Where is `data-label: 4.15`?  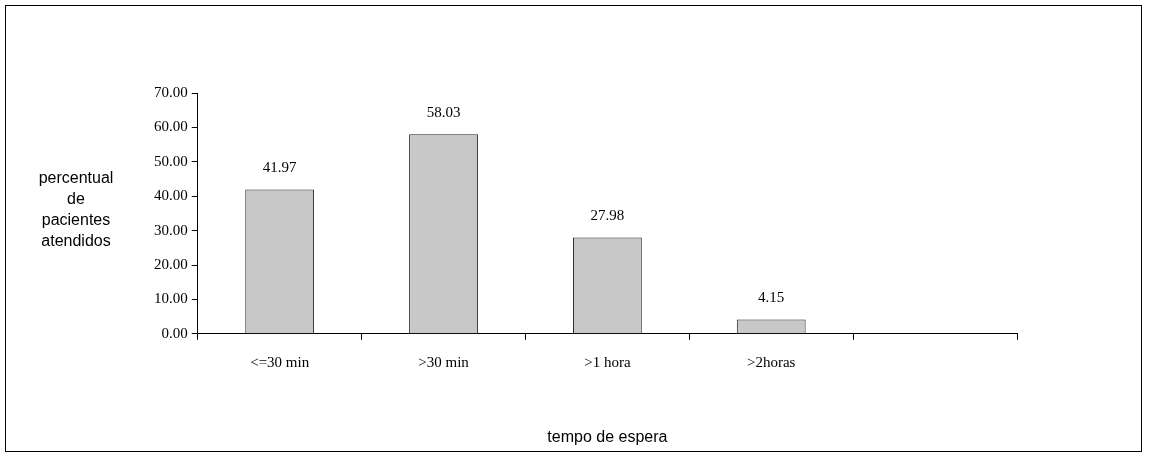 data-label: 4.15 is located at coordinates (771, 296).